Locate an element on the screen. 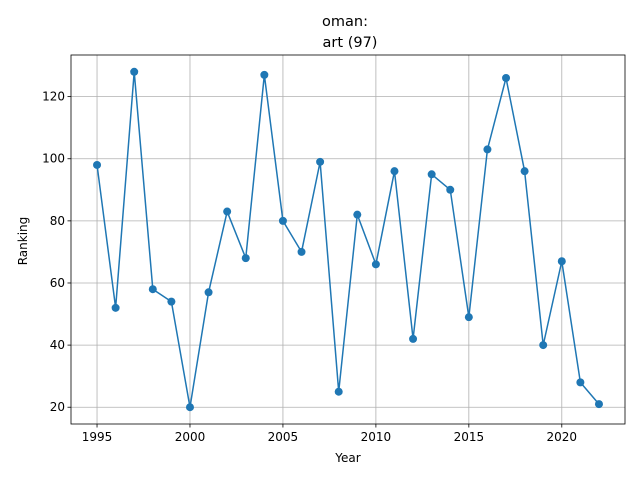  y-axis-label: Ranking is located at coordinates (23, 241).